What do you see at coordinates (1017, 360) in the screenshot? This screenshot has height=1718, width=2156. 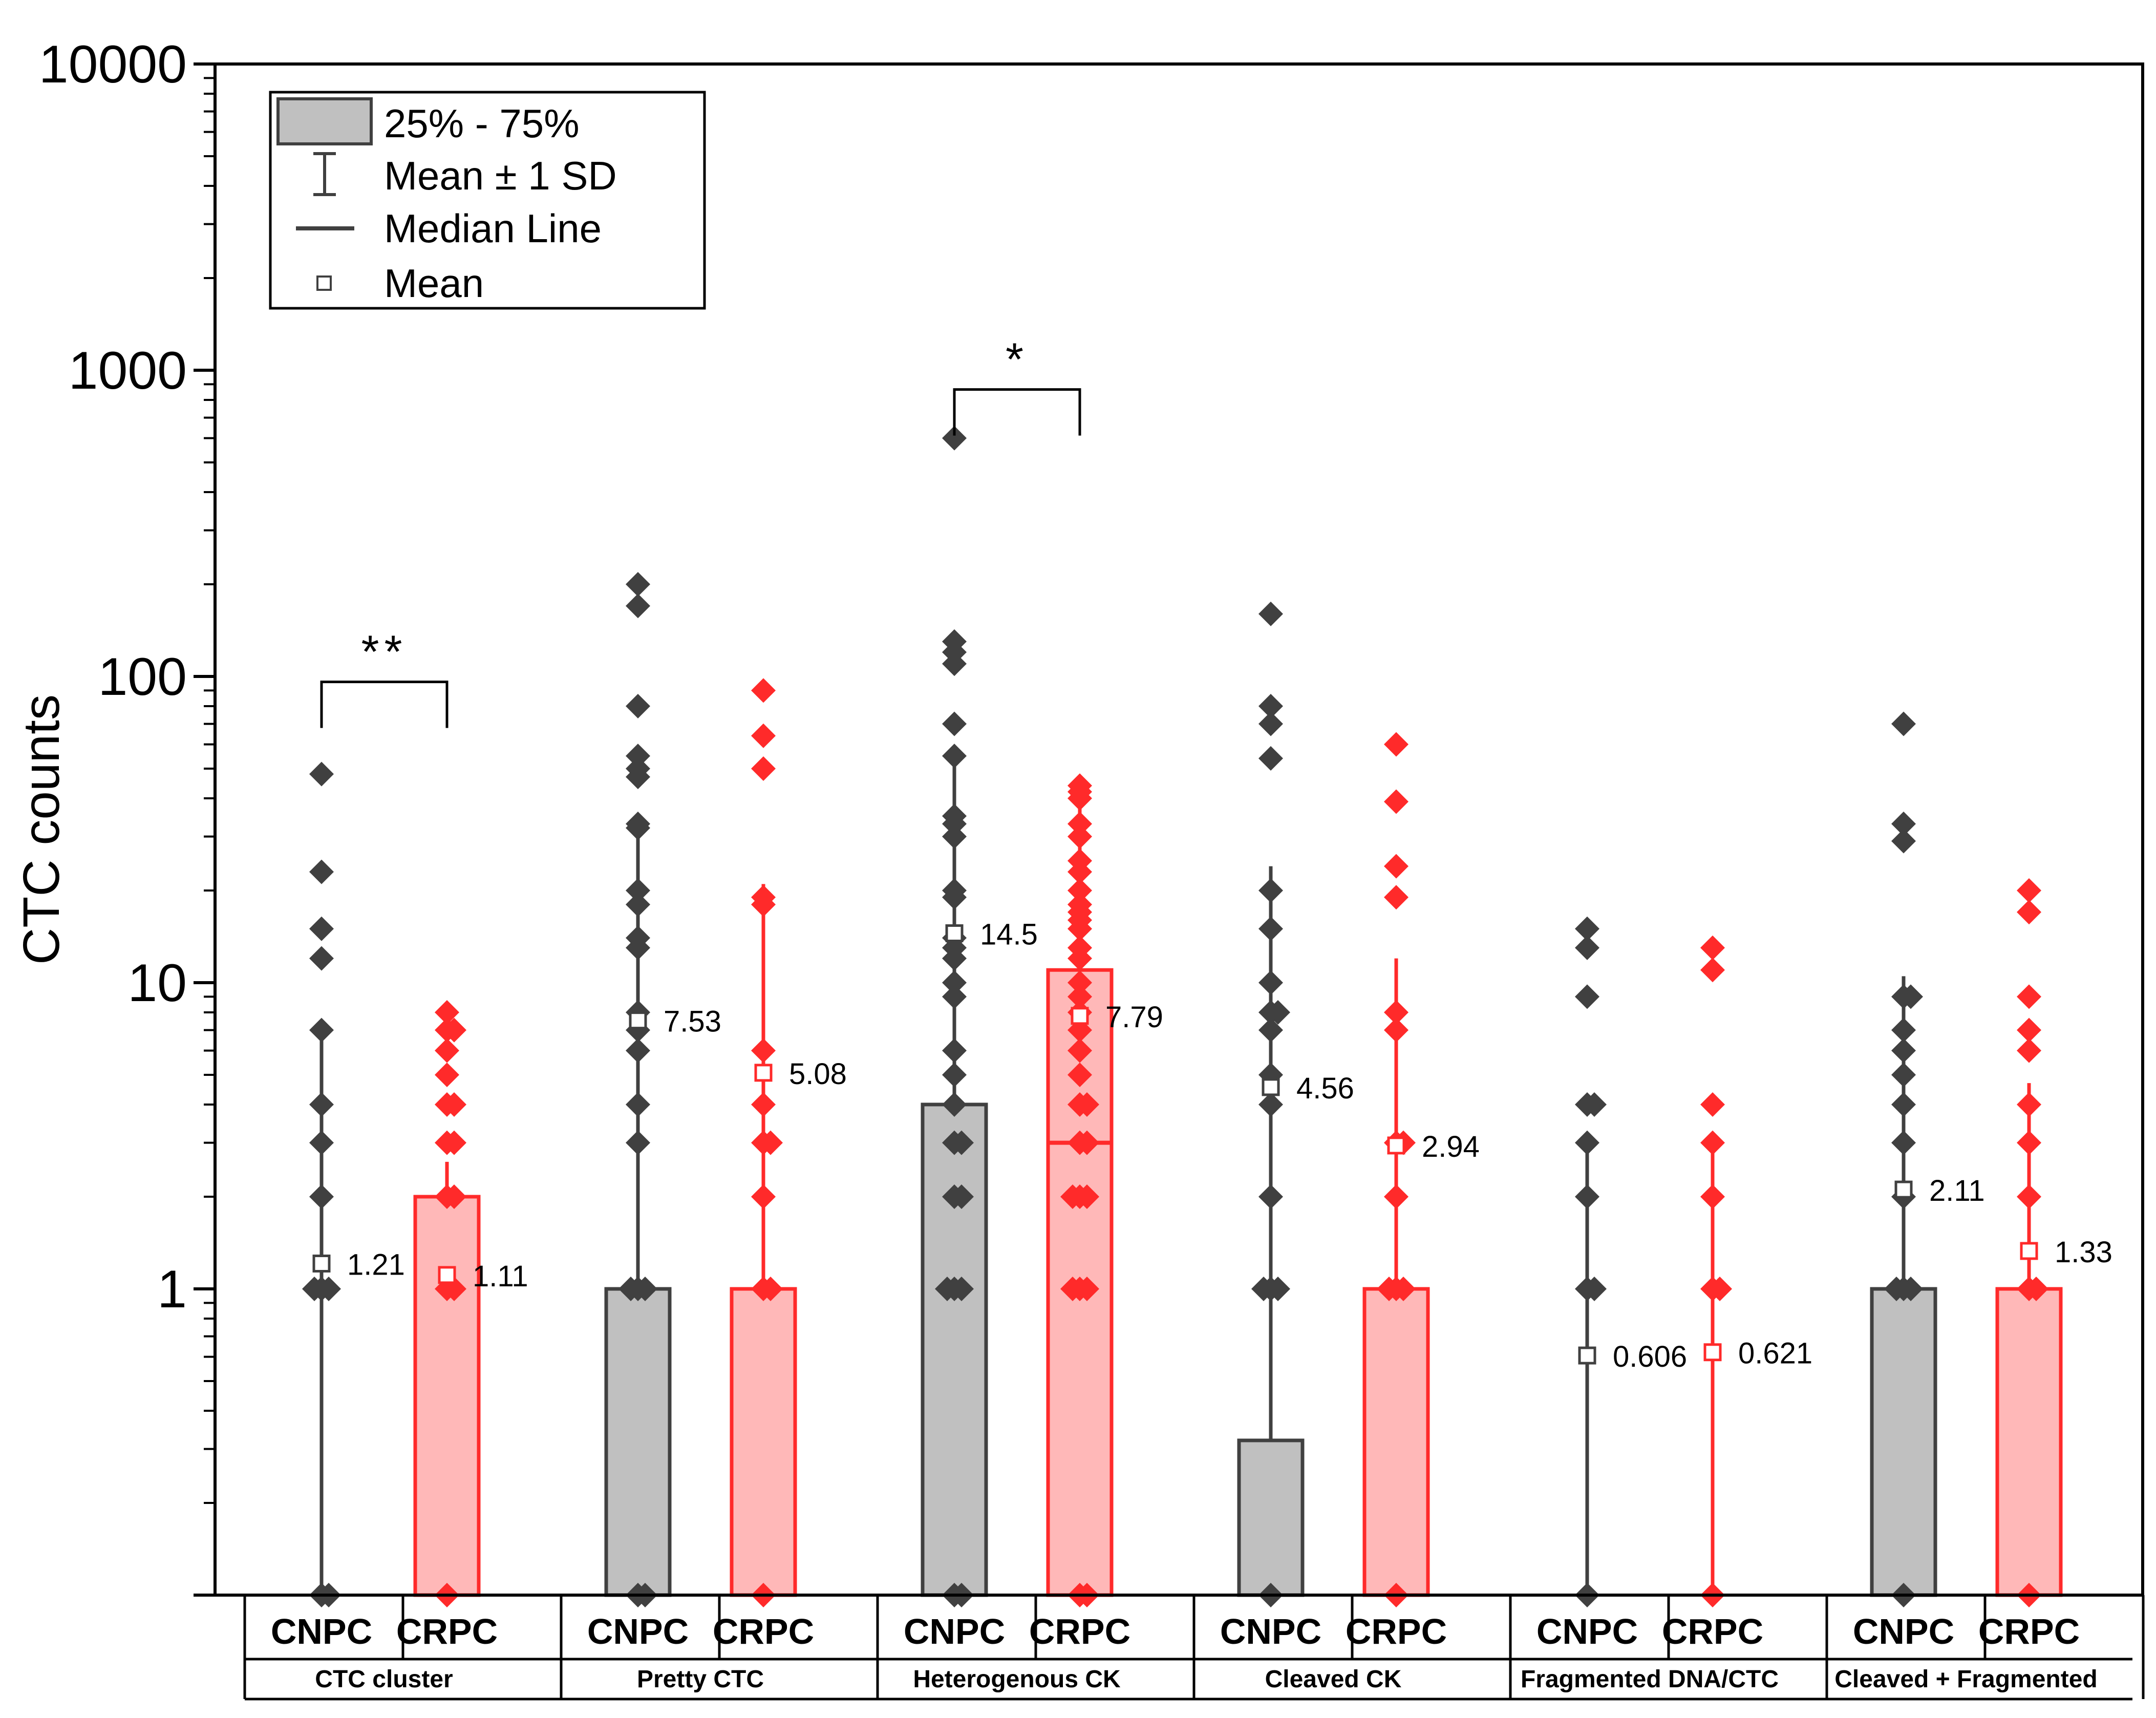 I see `significance-mark: *` at bounding box center [1017, 360].